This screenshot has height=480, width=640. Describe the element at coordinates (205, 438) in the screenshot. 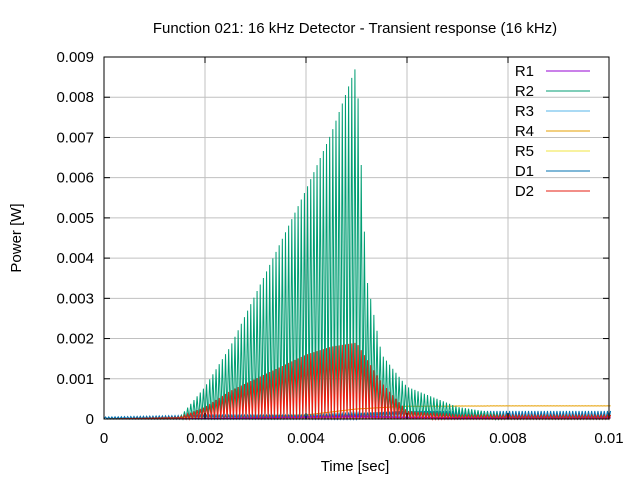

I see `x-tick-label: 0.002` at that location.